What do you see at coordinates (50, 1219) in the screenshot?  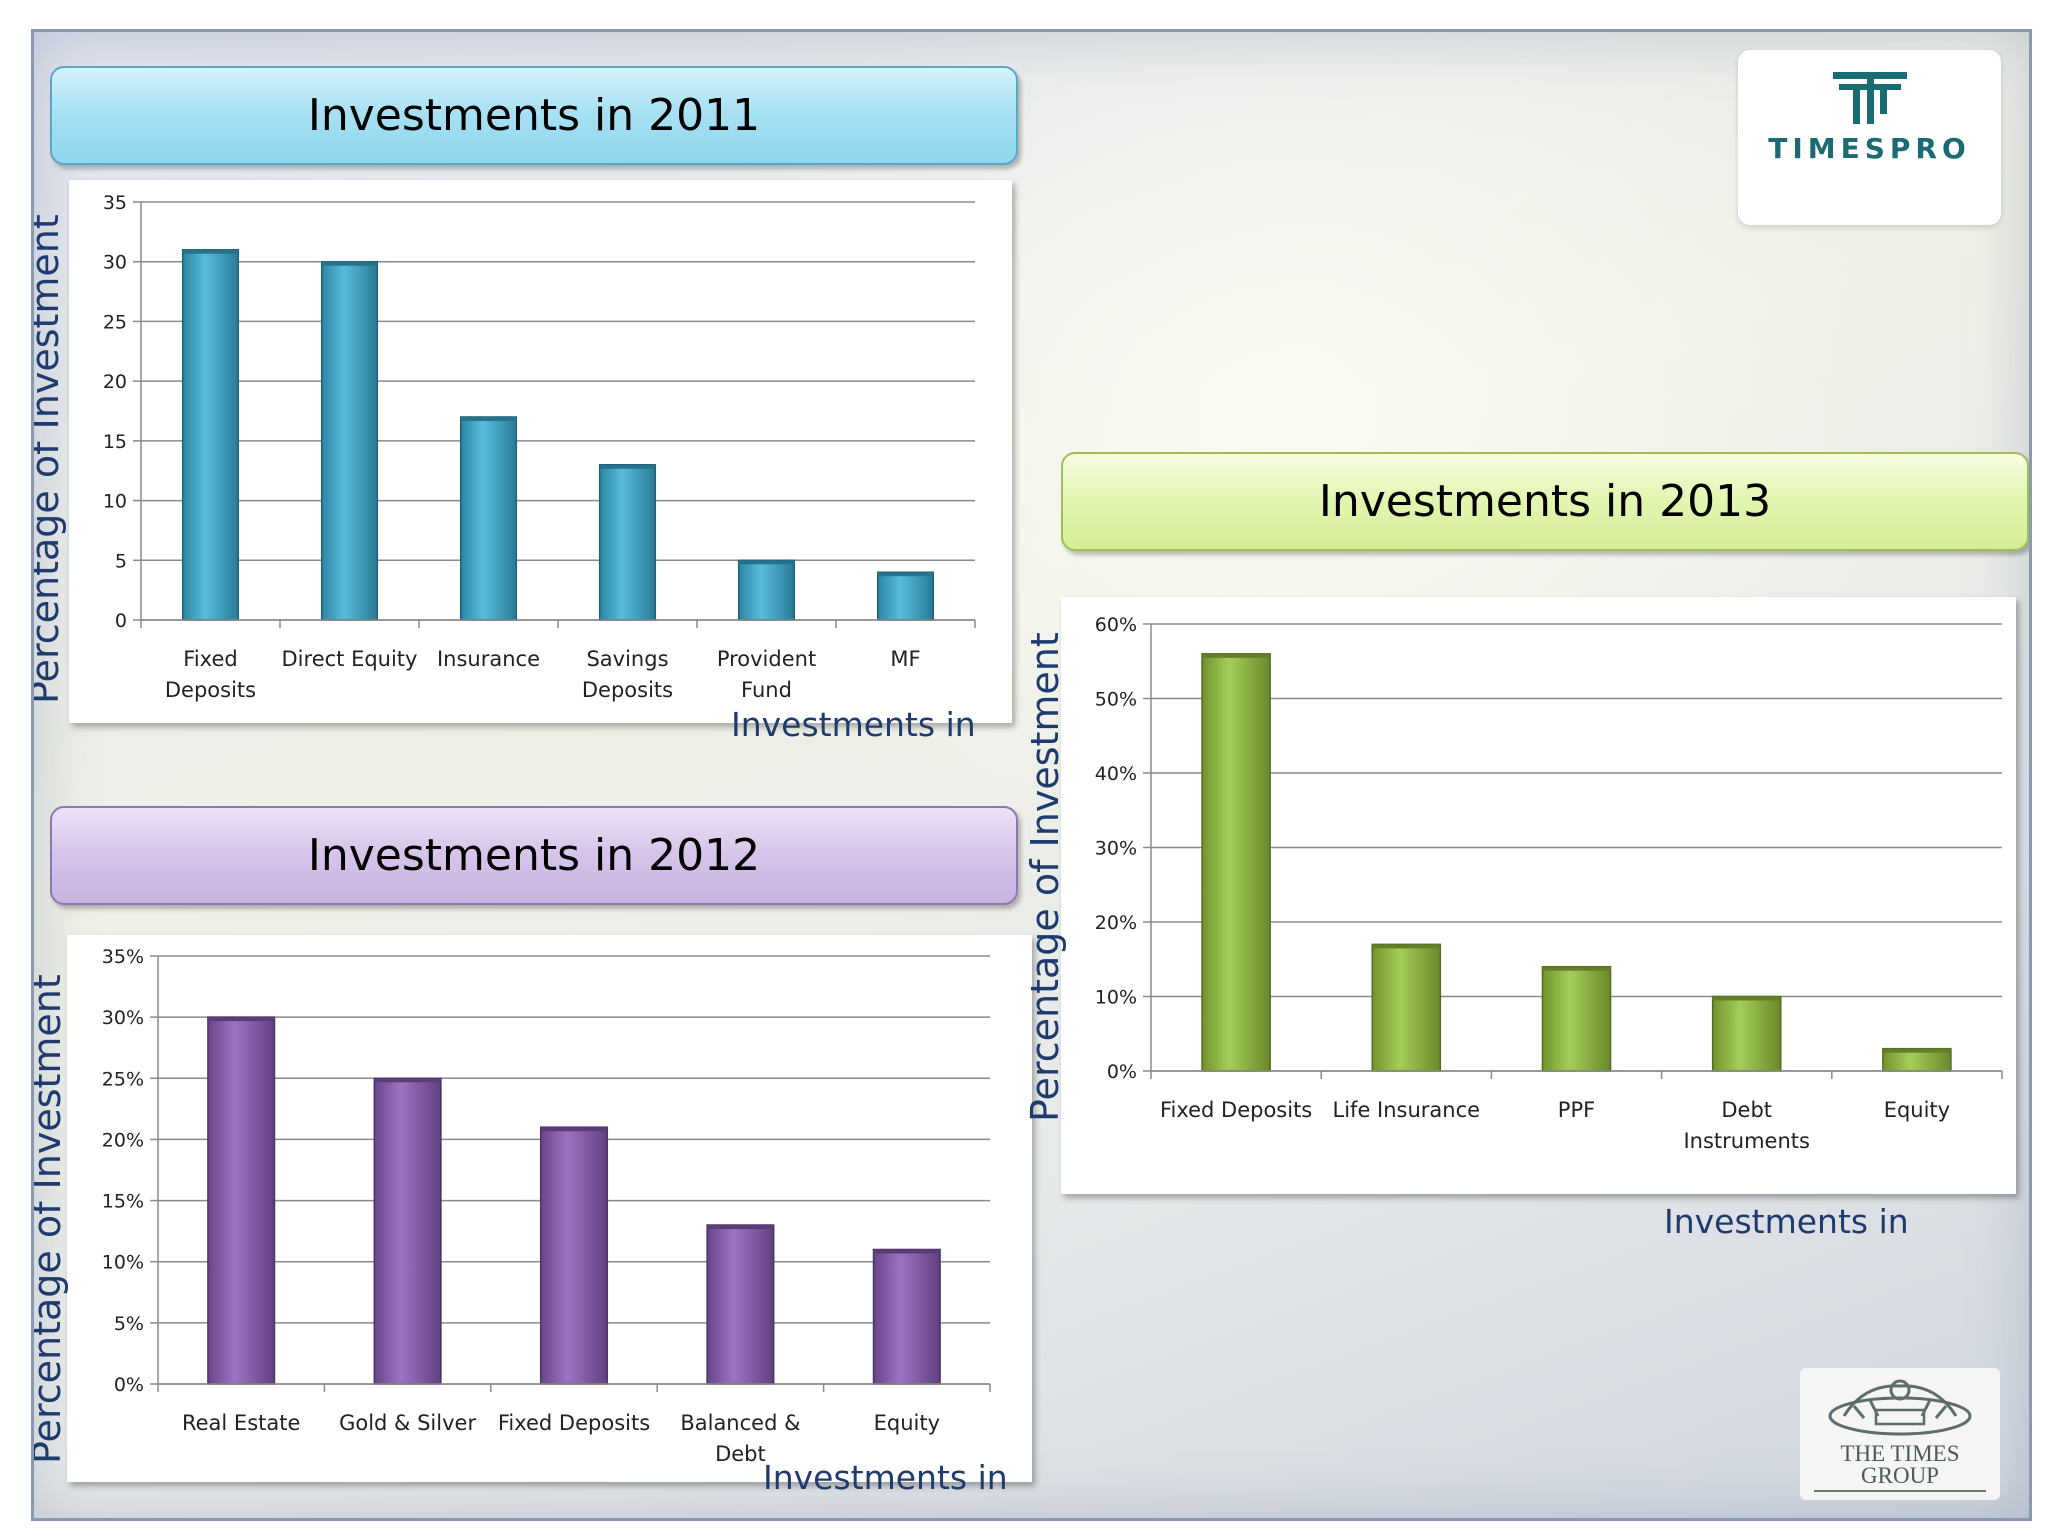 I see `chart-2012-ylabel: Percentage of Investment` at bounding box center [50, 1219].